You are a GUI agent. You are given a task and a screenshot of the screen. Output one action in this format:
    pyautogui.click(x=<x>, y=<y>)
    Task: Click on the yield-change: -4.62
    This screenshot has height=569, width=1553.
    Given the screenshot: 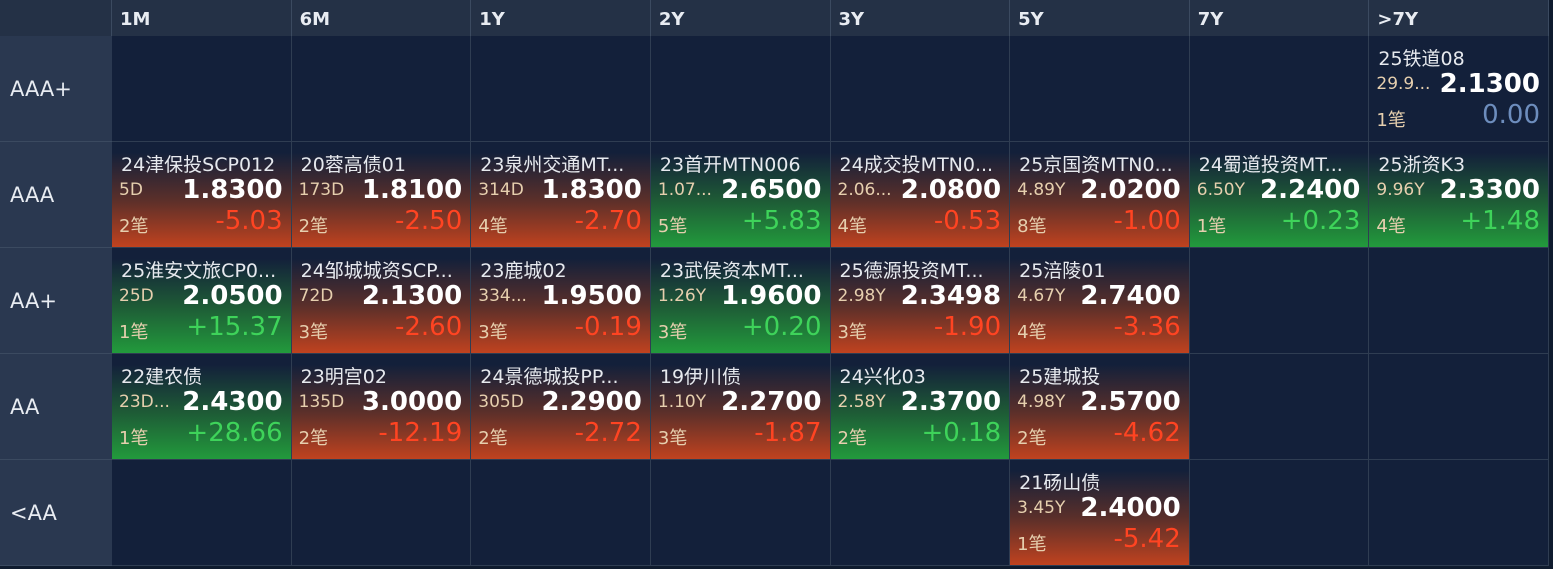 What is the action you would take?
    pyautogui.click(x=1147, y=433)
    